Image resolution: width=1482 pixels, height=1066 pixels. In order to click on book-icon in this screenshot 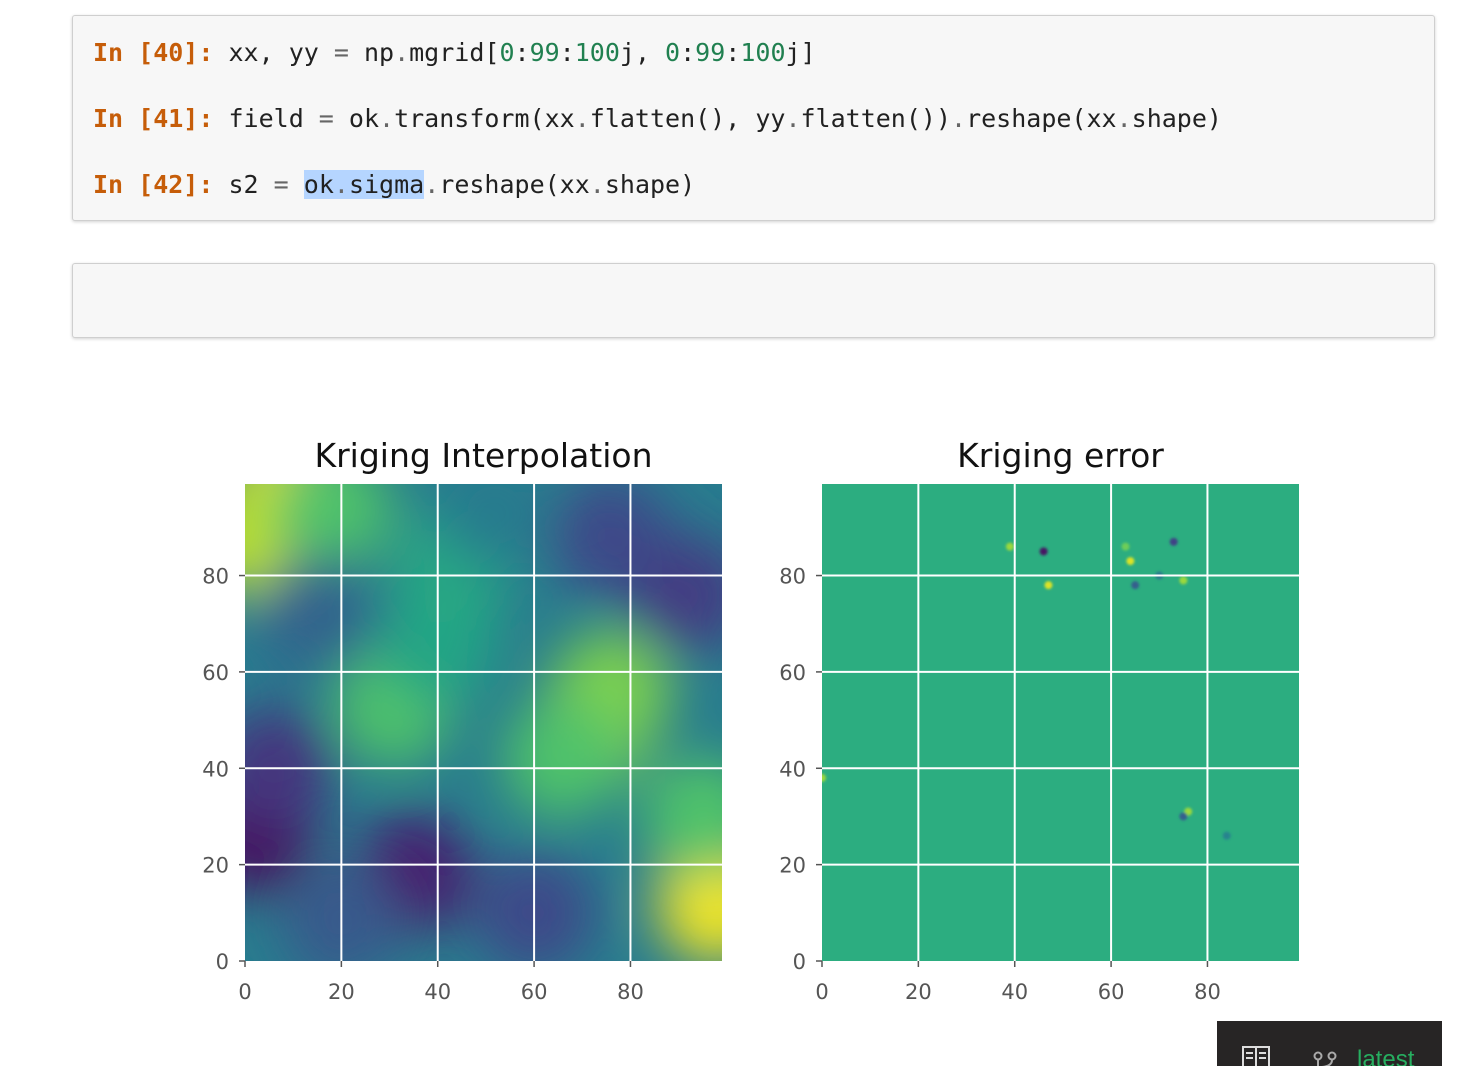, I will do `click(1256, 1055)`.